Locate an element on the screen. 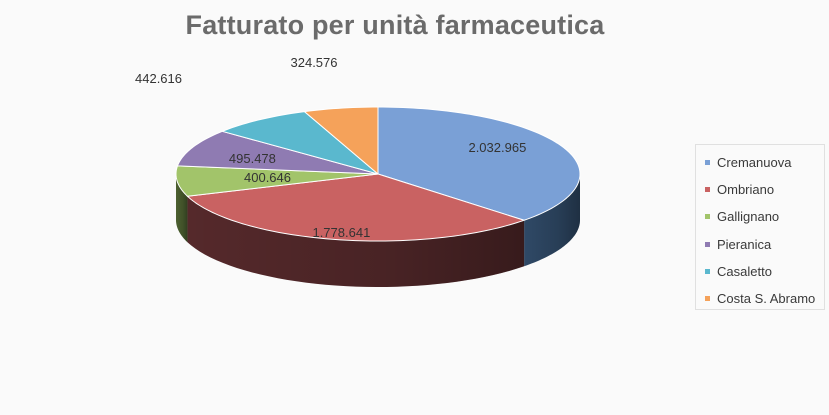  legend-item-cremanuova: Cremanuova is located at coordinates (764, 162).